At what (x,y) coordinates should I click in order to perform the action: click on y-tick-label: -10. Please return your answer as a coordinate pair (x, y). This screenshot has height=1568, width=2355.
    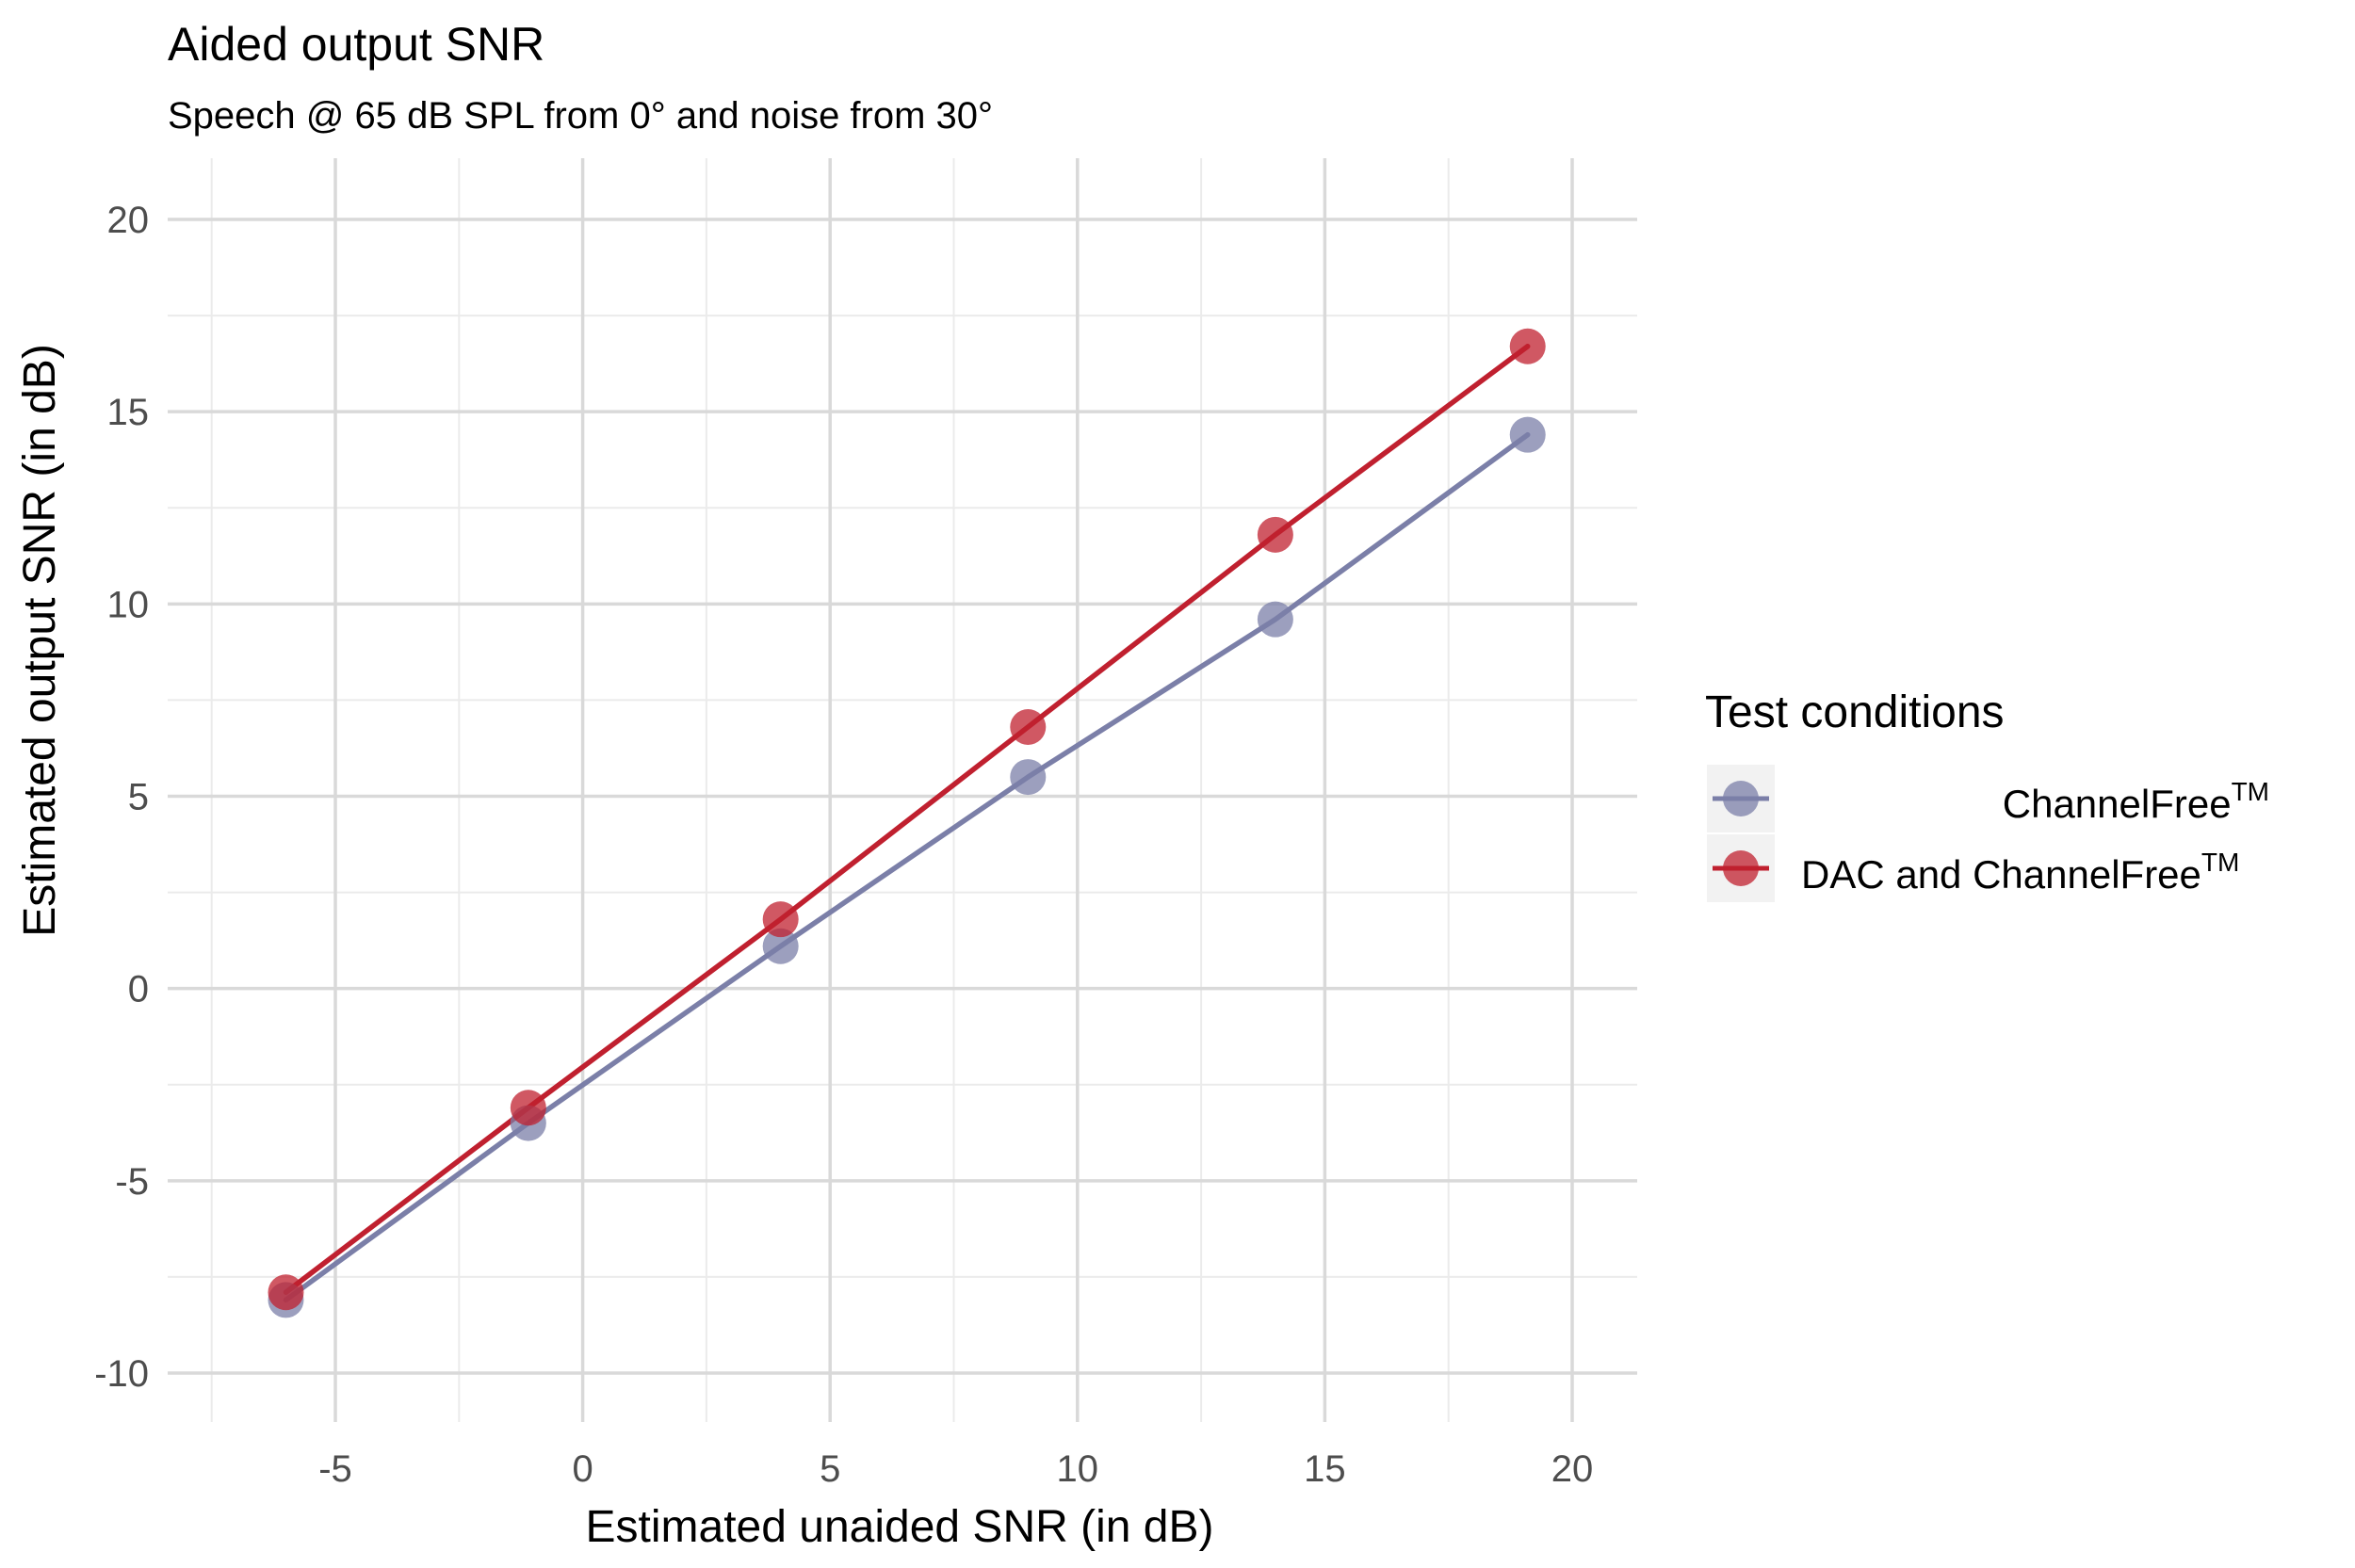
    Looking at the image, I should click on (121, 1374).